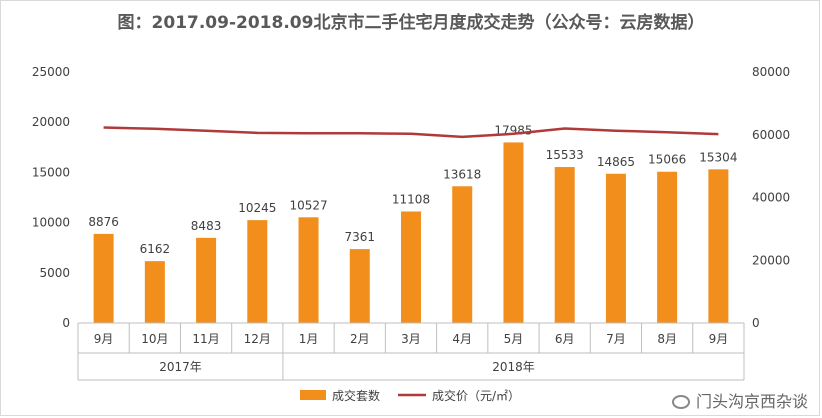  I want to click on right-axis-tick-label: 40000, so click(771, 198).